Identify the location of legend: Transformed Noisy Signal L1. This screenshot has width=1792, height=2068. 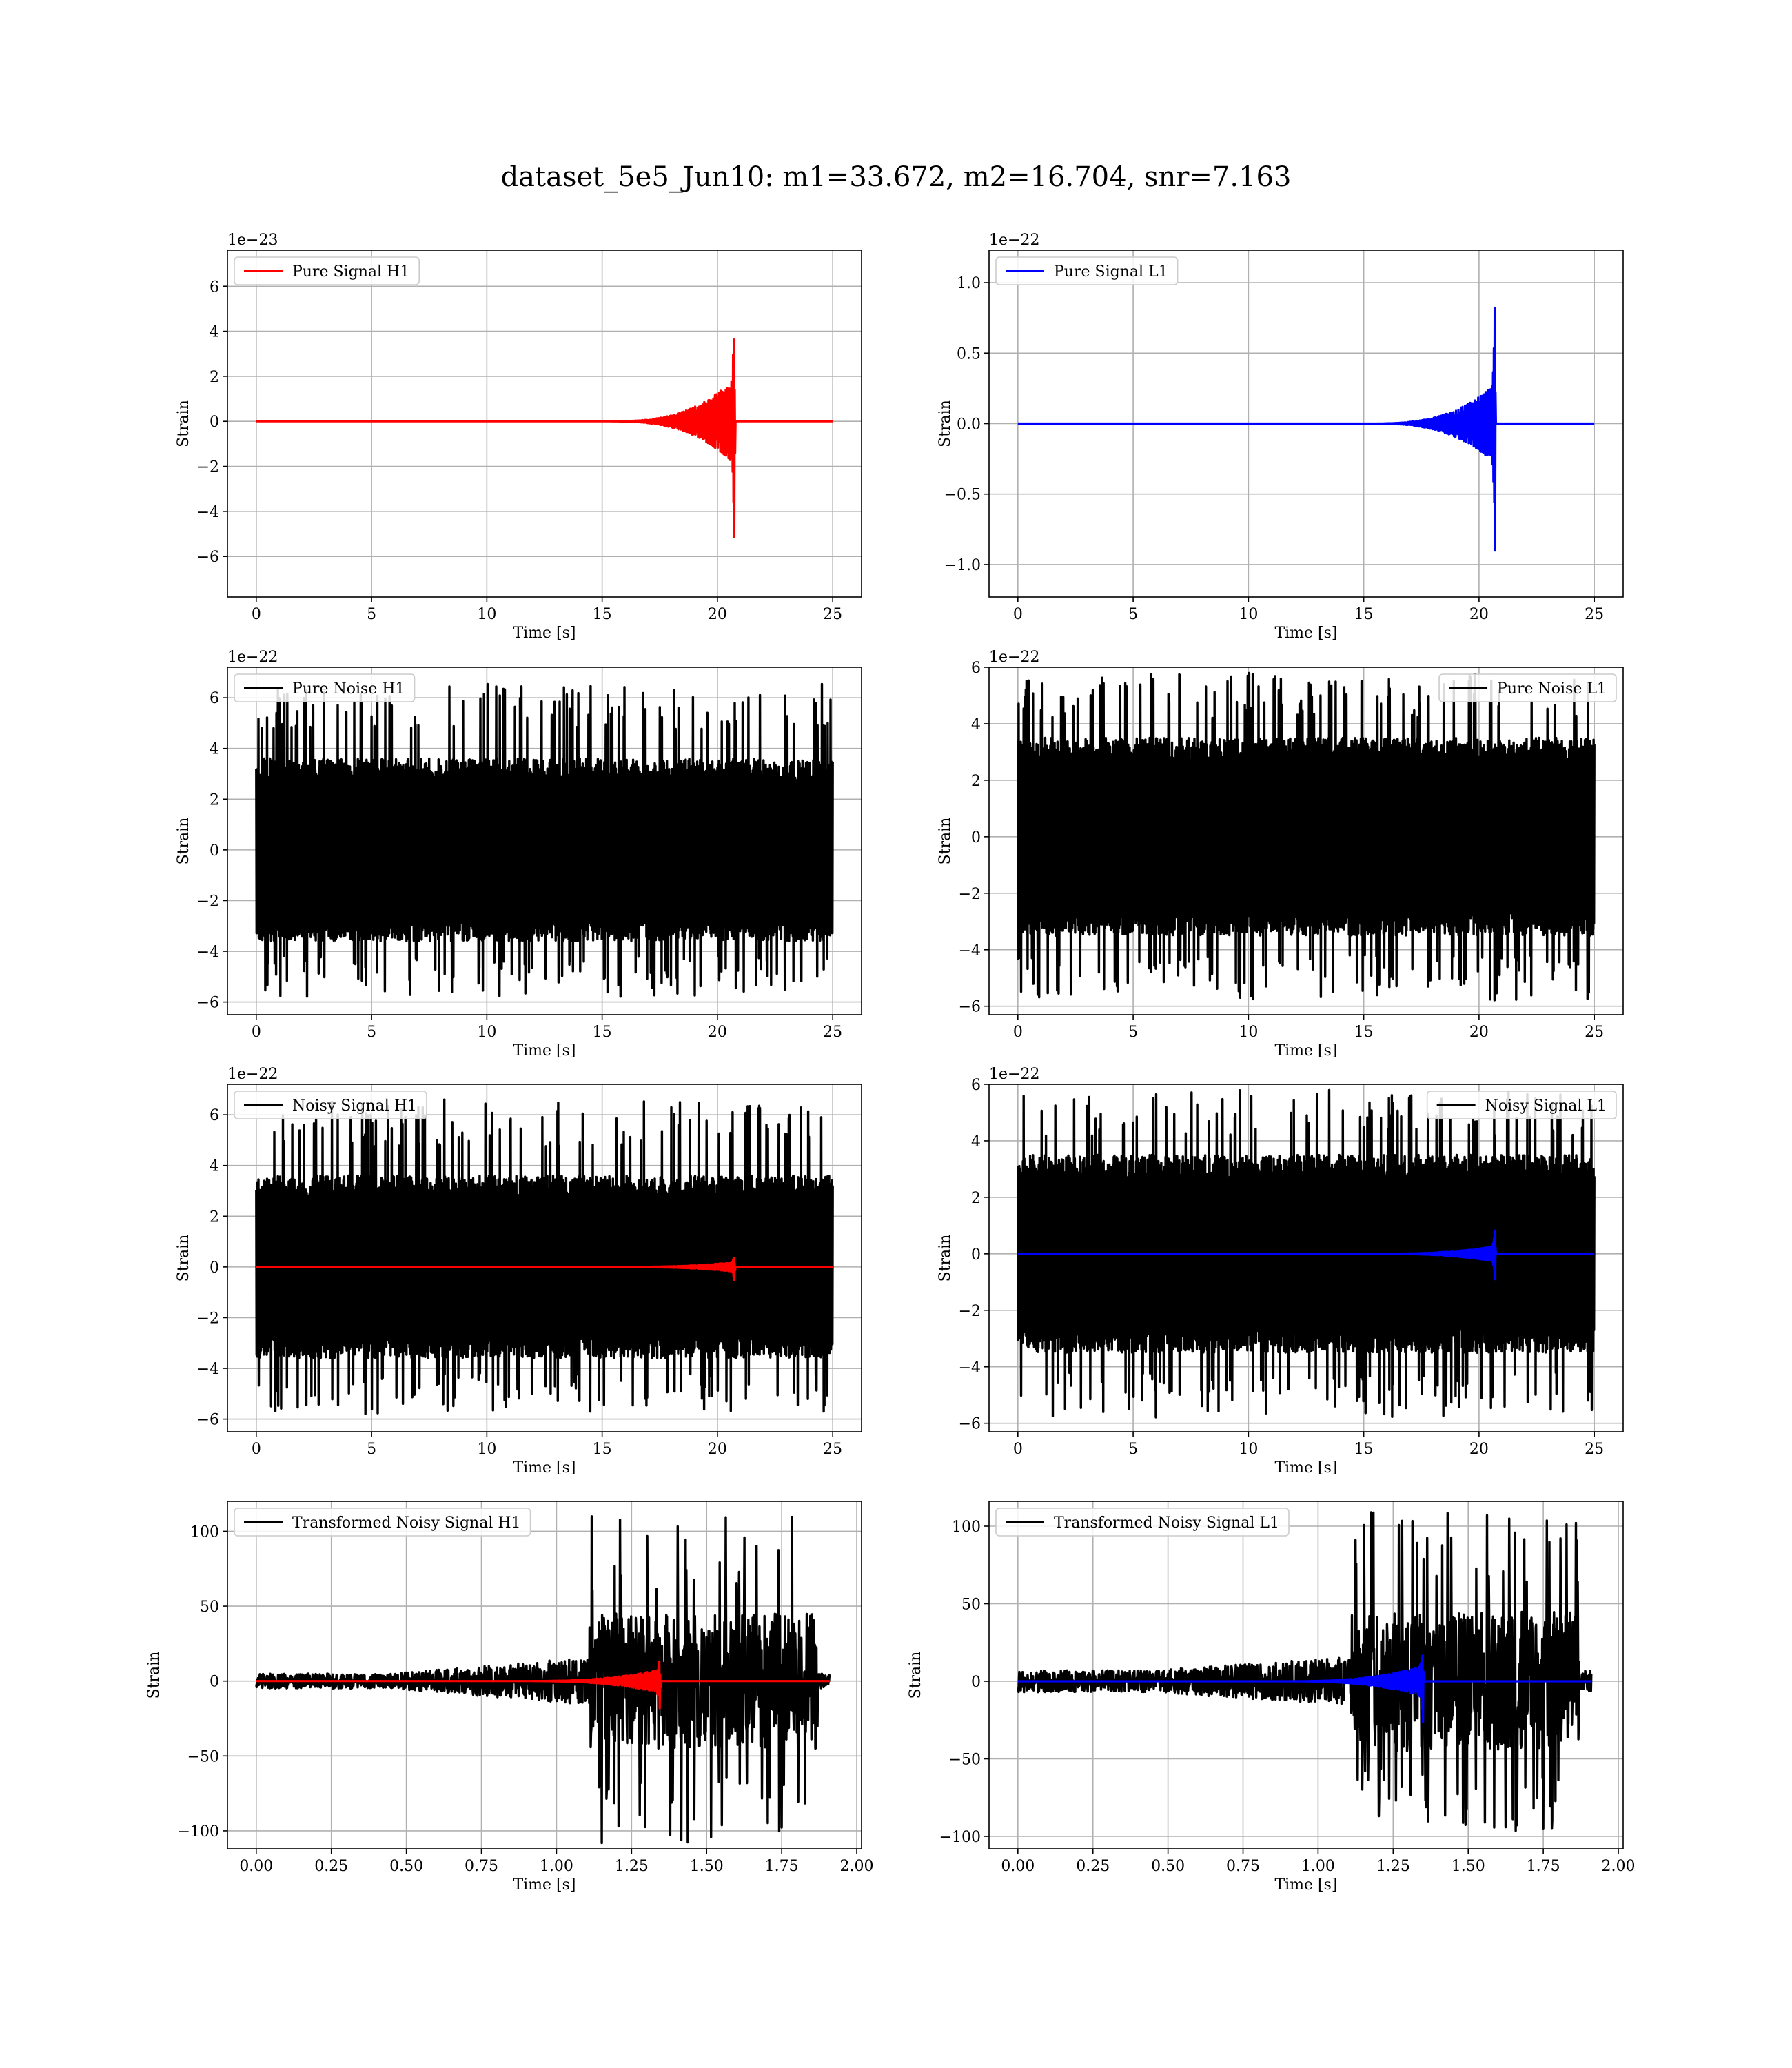
(1142, 1522).